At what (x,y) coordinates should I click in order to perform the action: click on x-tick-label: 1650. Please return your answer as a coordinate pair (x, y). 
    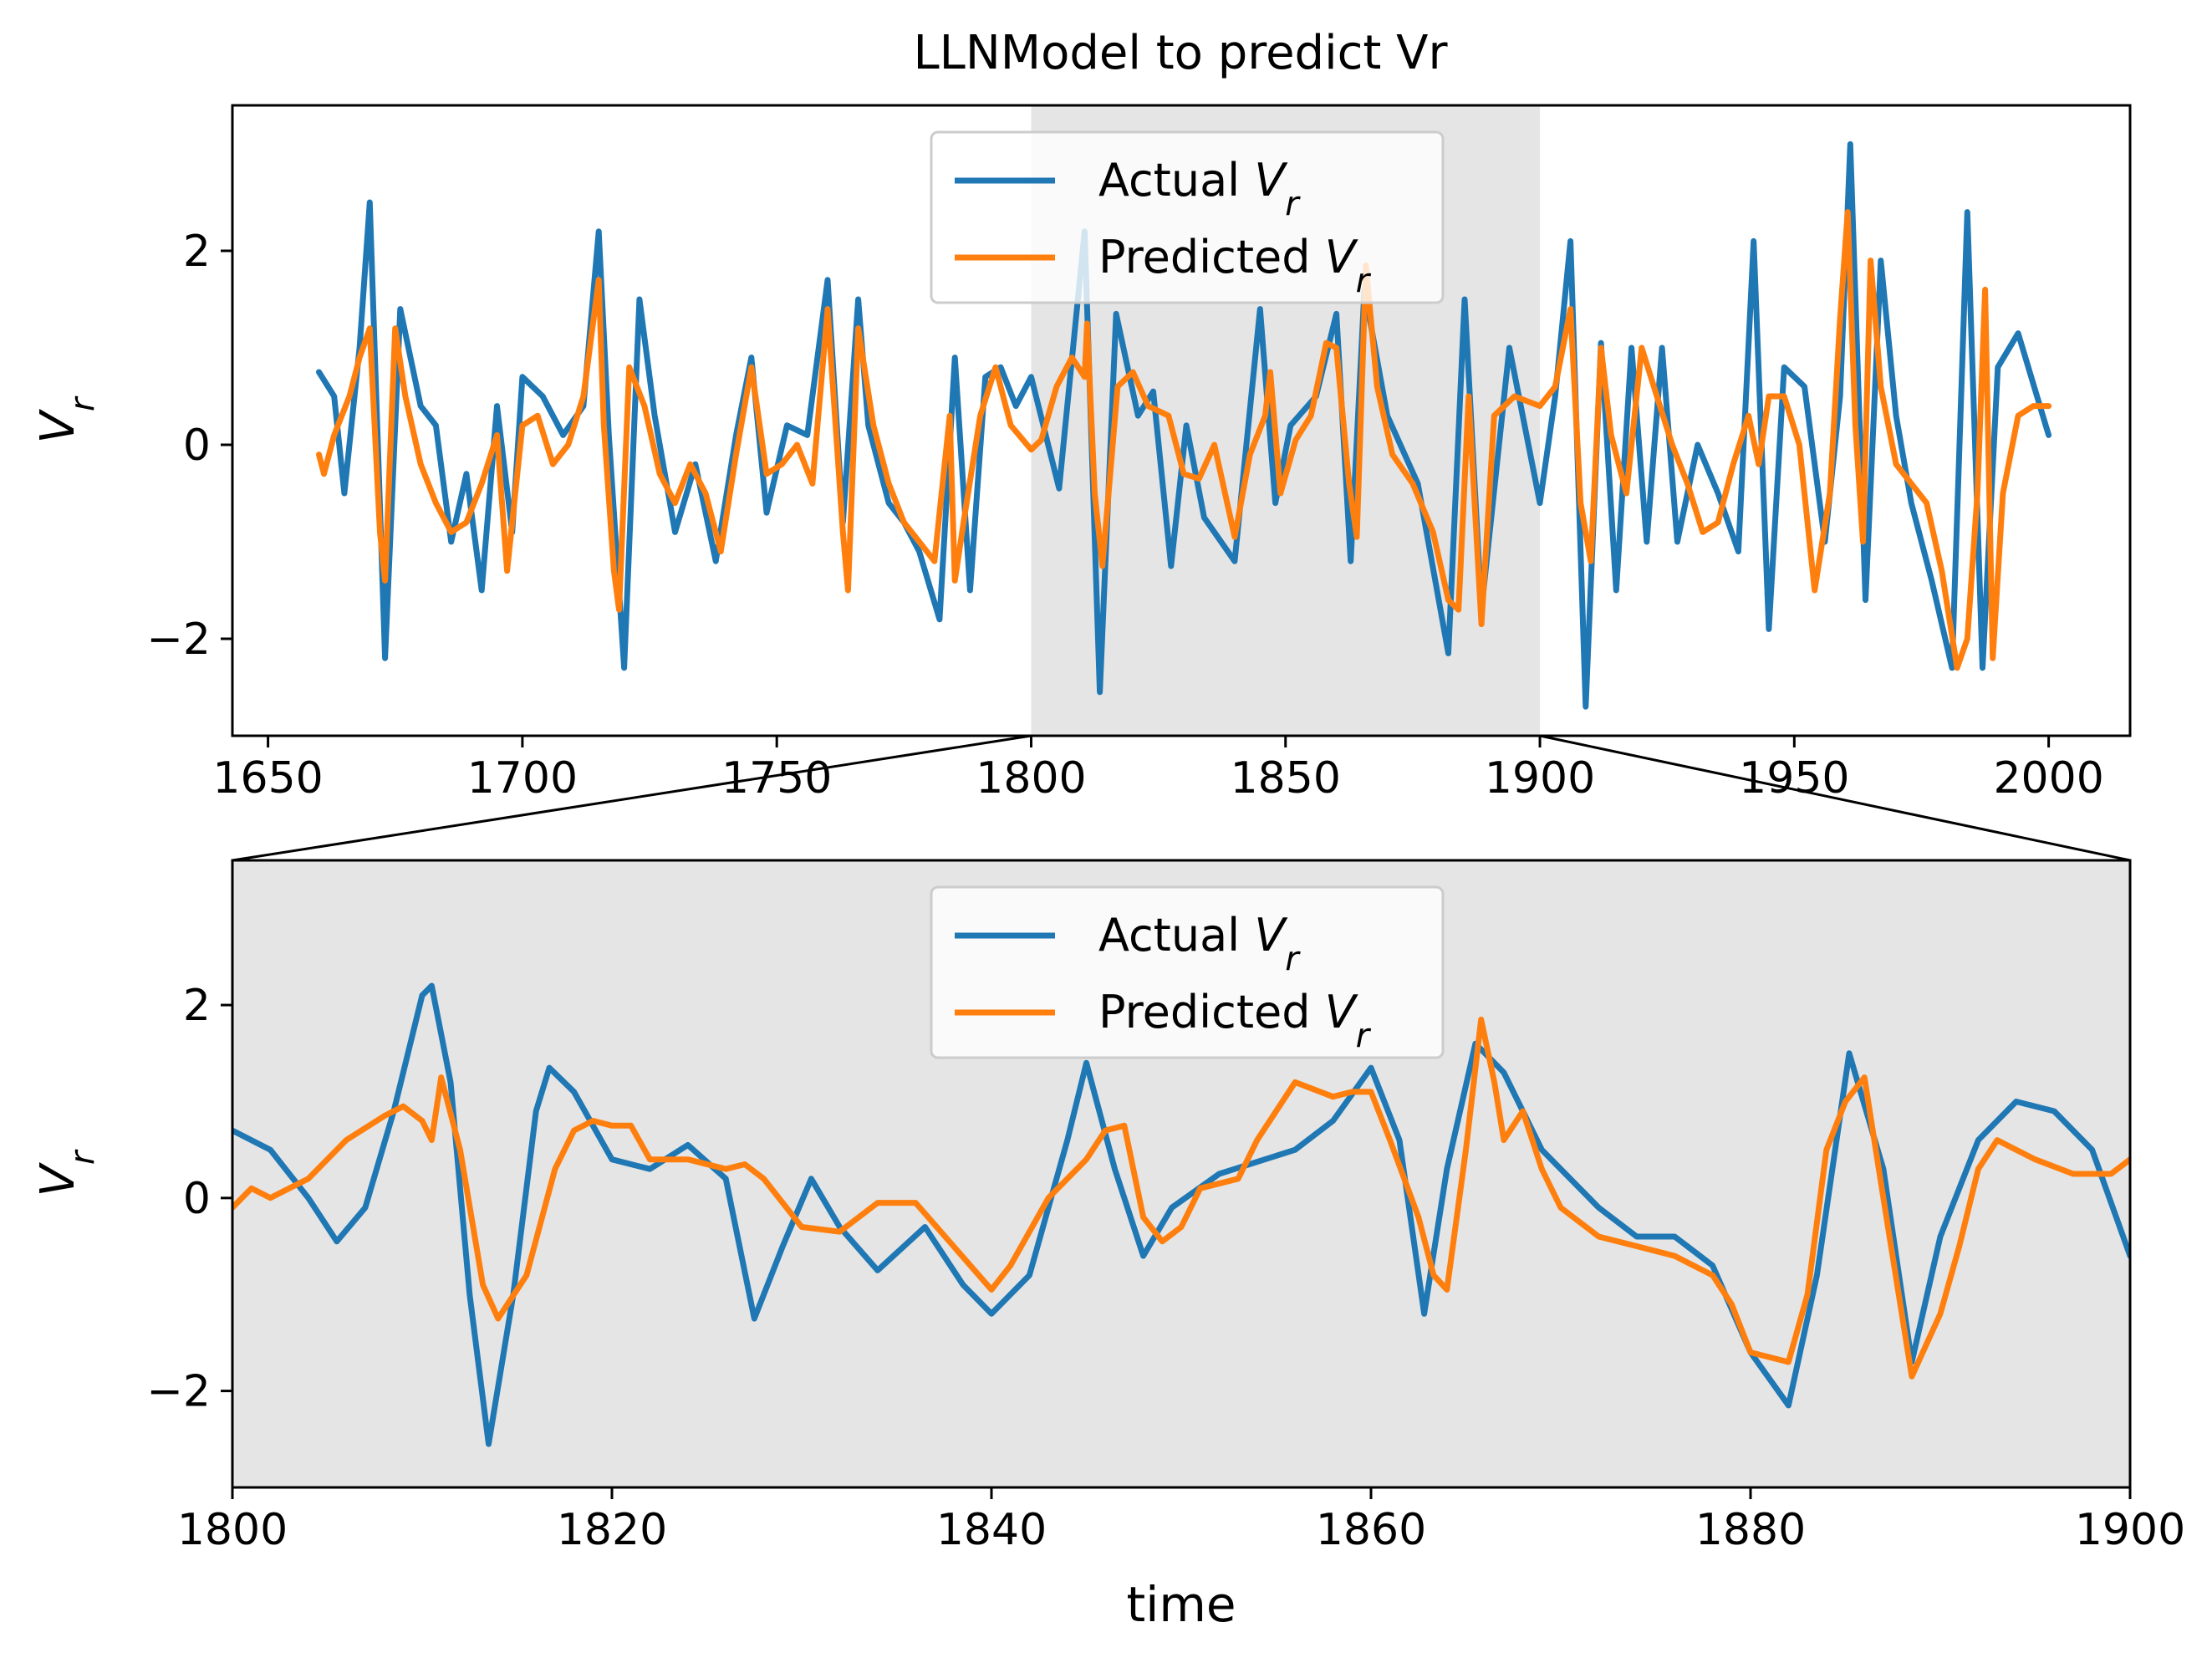
    Looking at the image, I should click on (267, 778).